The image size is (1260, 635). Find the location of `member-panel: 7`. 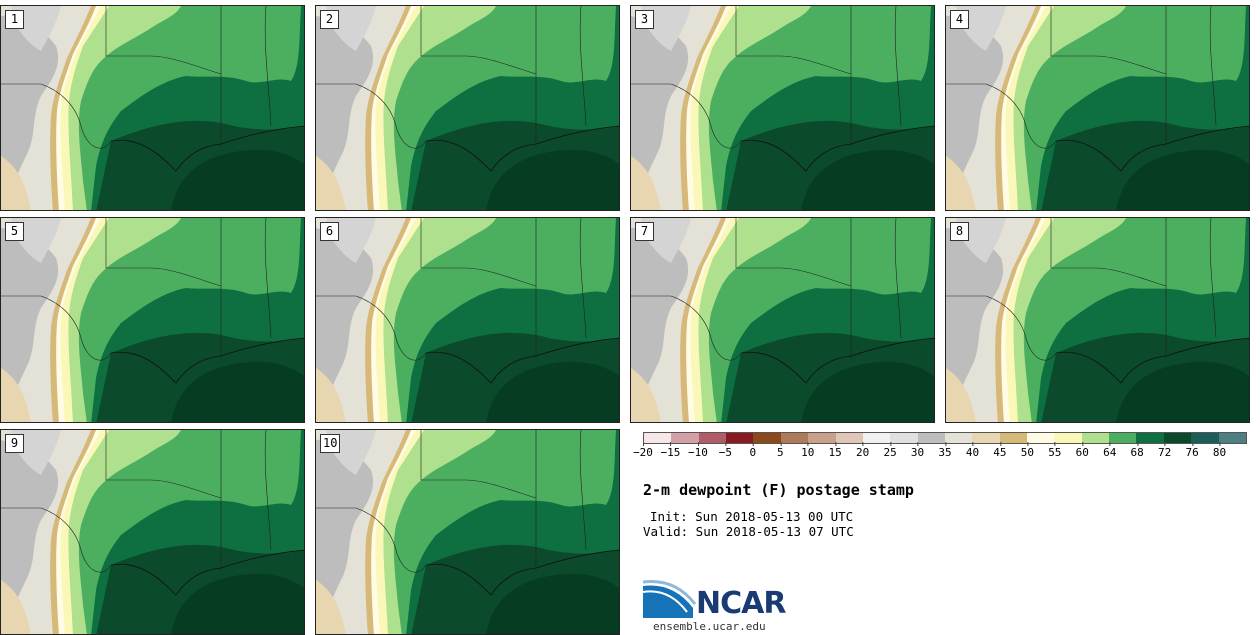

member-panel: 7 is located at coordinates (782, 320).